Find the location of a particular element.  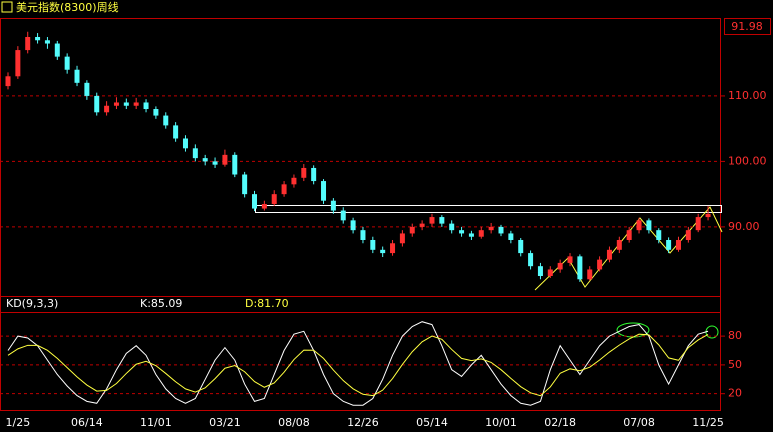

last-value-box is located at coordinates (747, 26).